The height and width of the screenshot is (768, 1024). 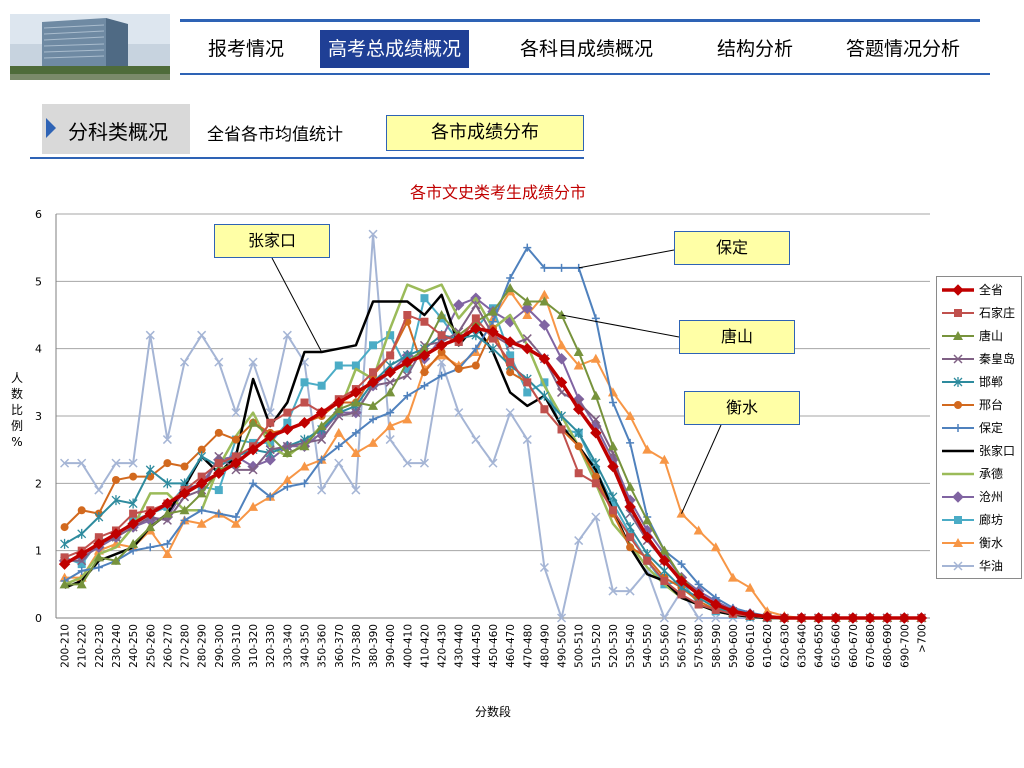 I want to click on x-tick-label: >700, so click(x=922, y=638).